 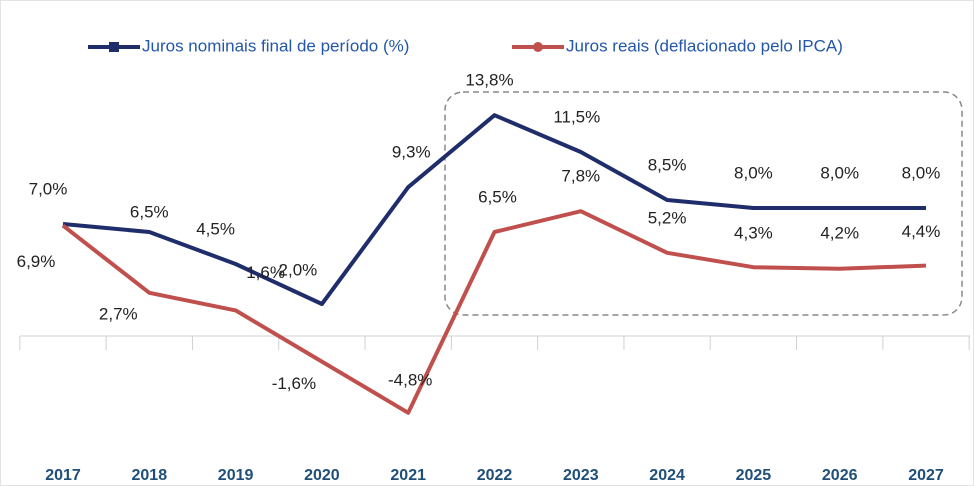 I want to click on x-tick-label: 2026, so click(x=840, y=475).